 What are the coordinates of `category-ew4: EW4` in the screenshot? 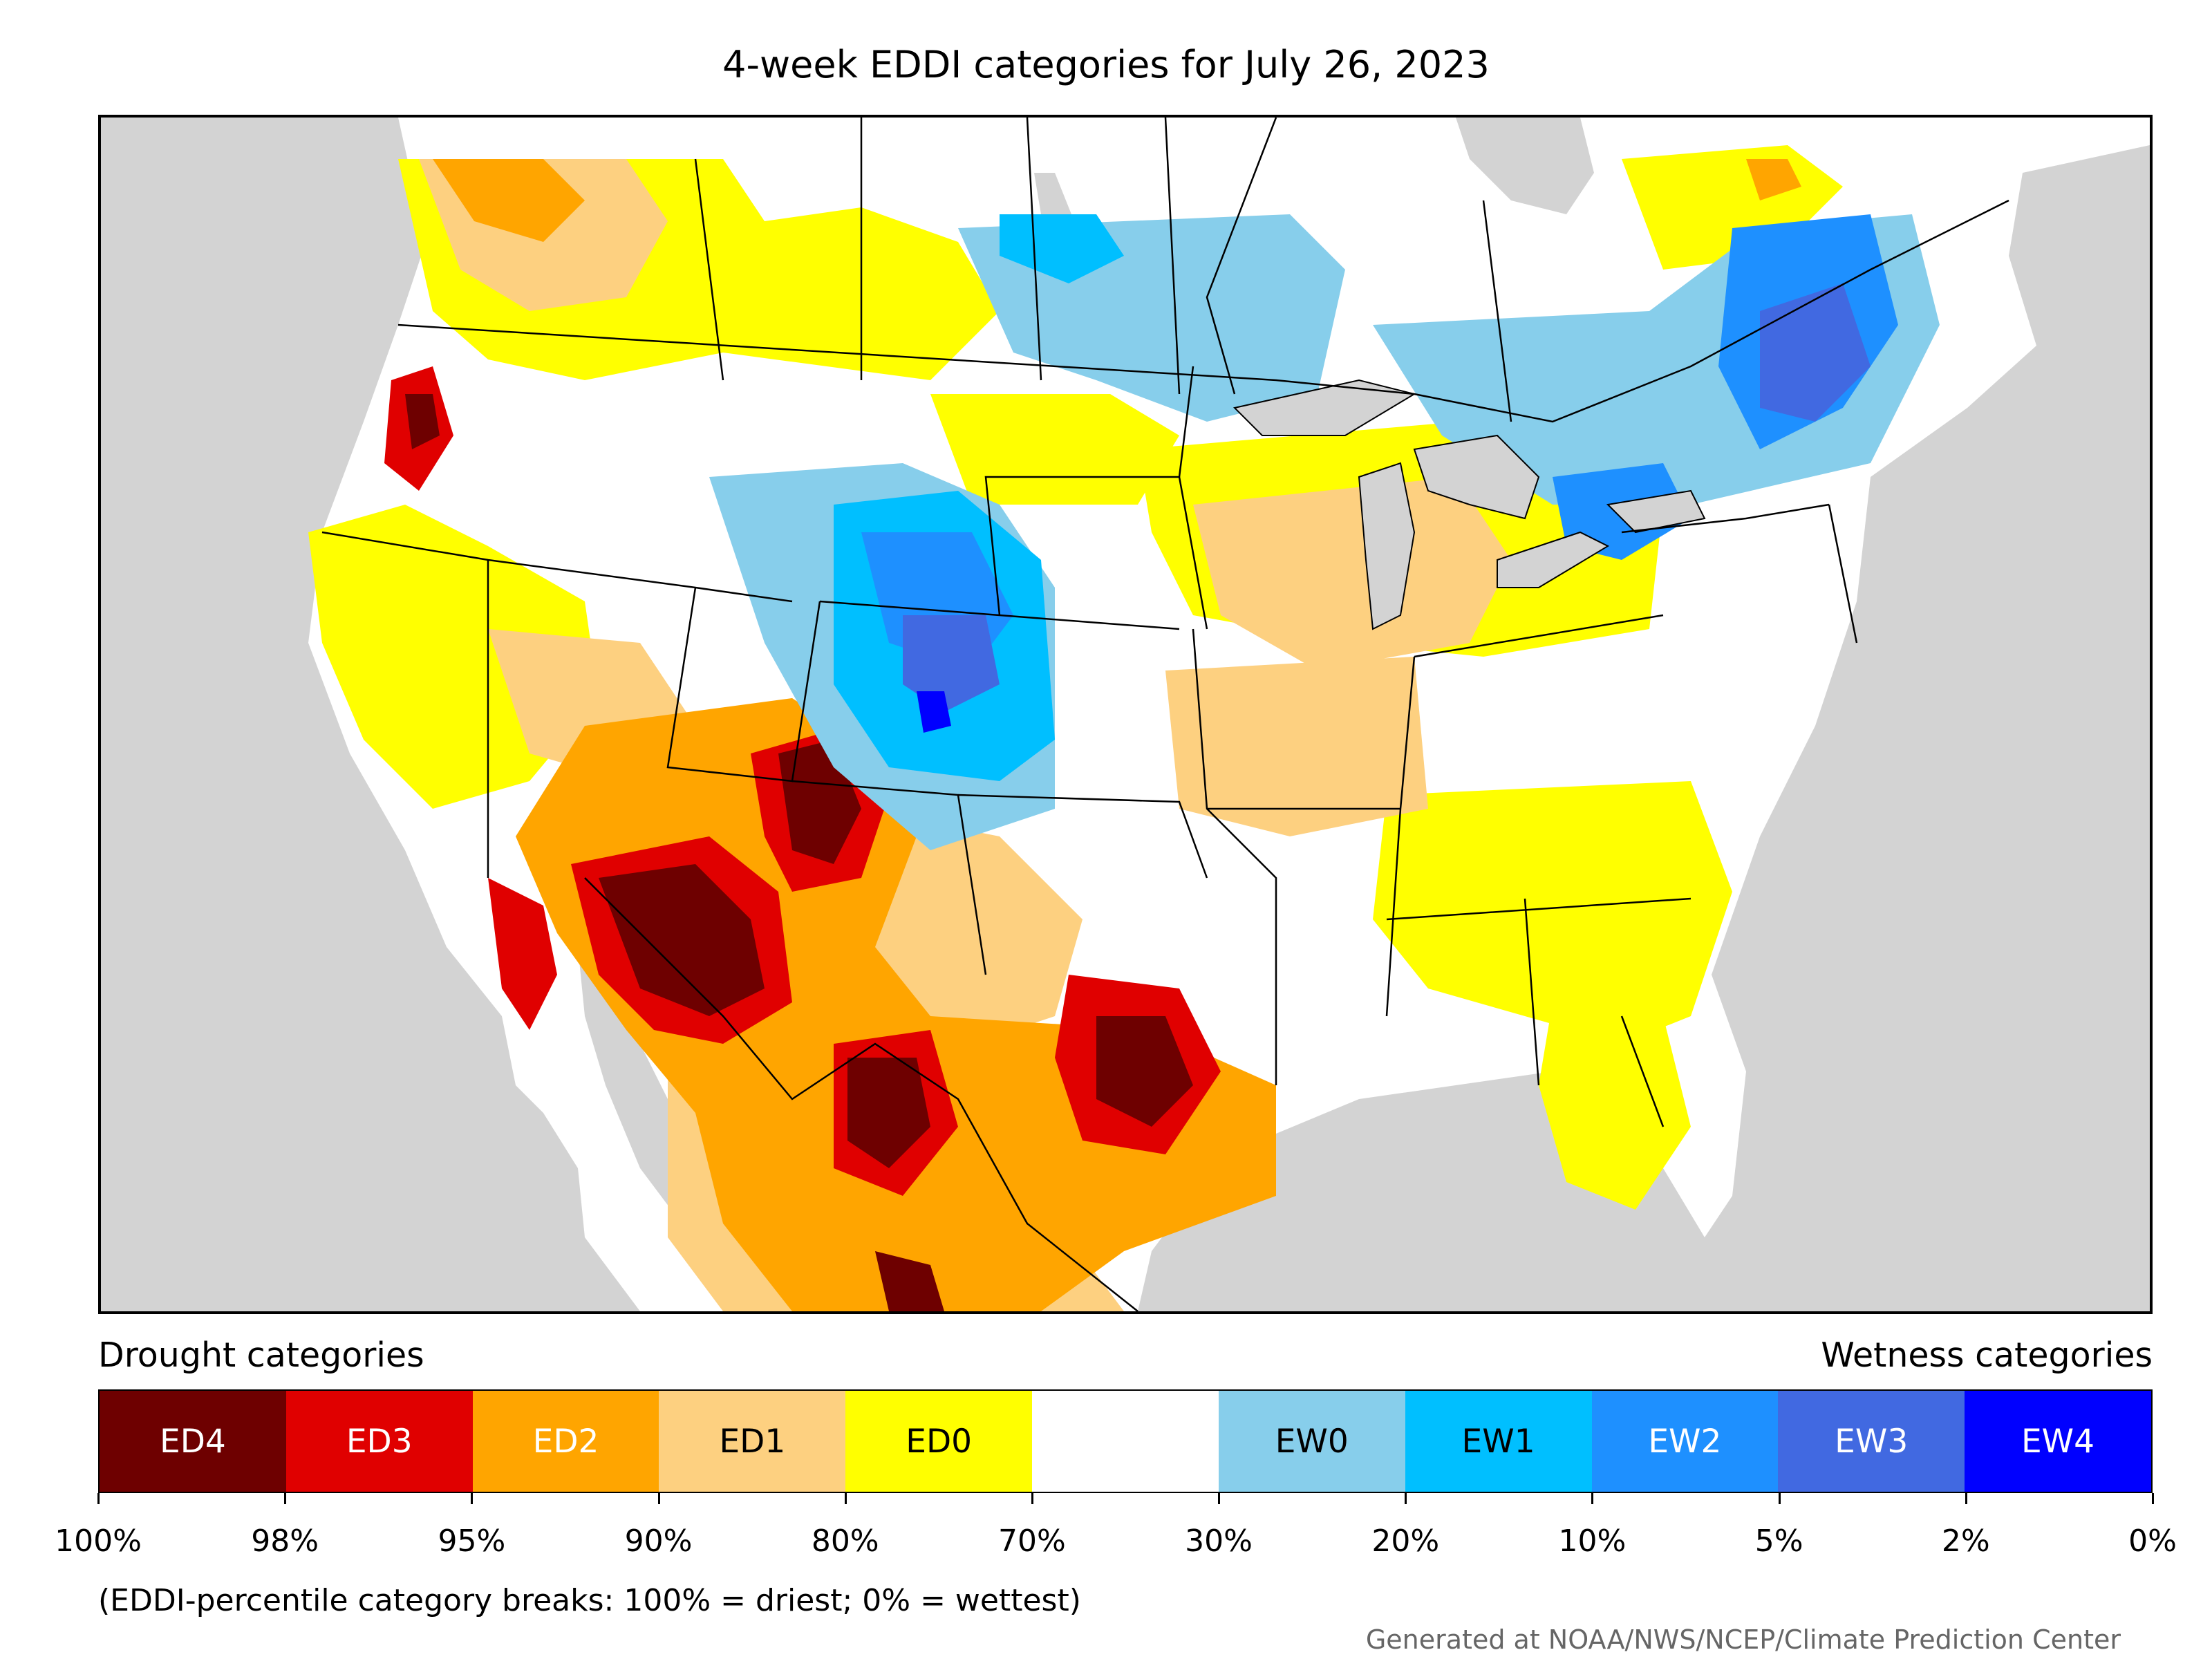 It's located at (2058, 1441).